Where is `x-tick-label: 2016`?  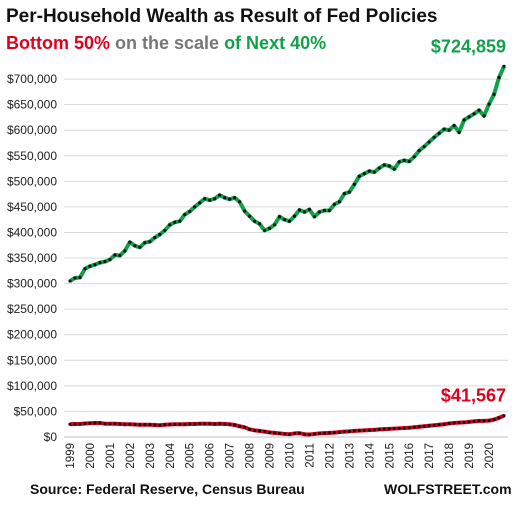 x-tick-label: 2016 is located at coordinates (410, 456).